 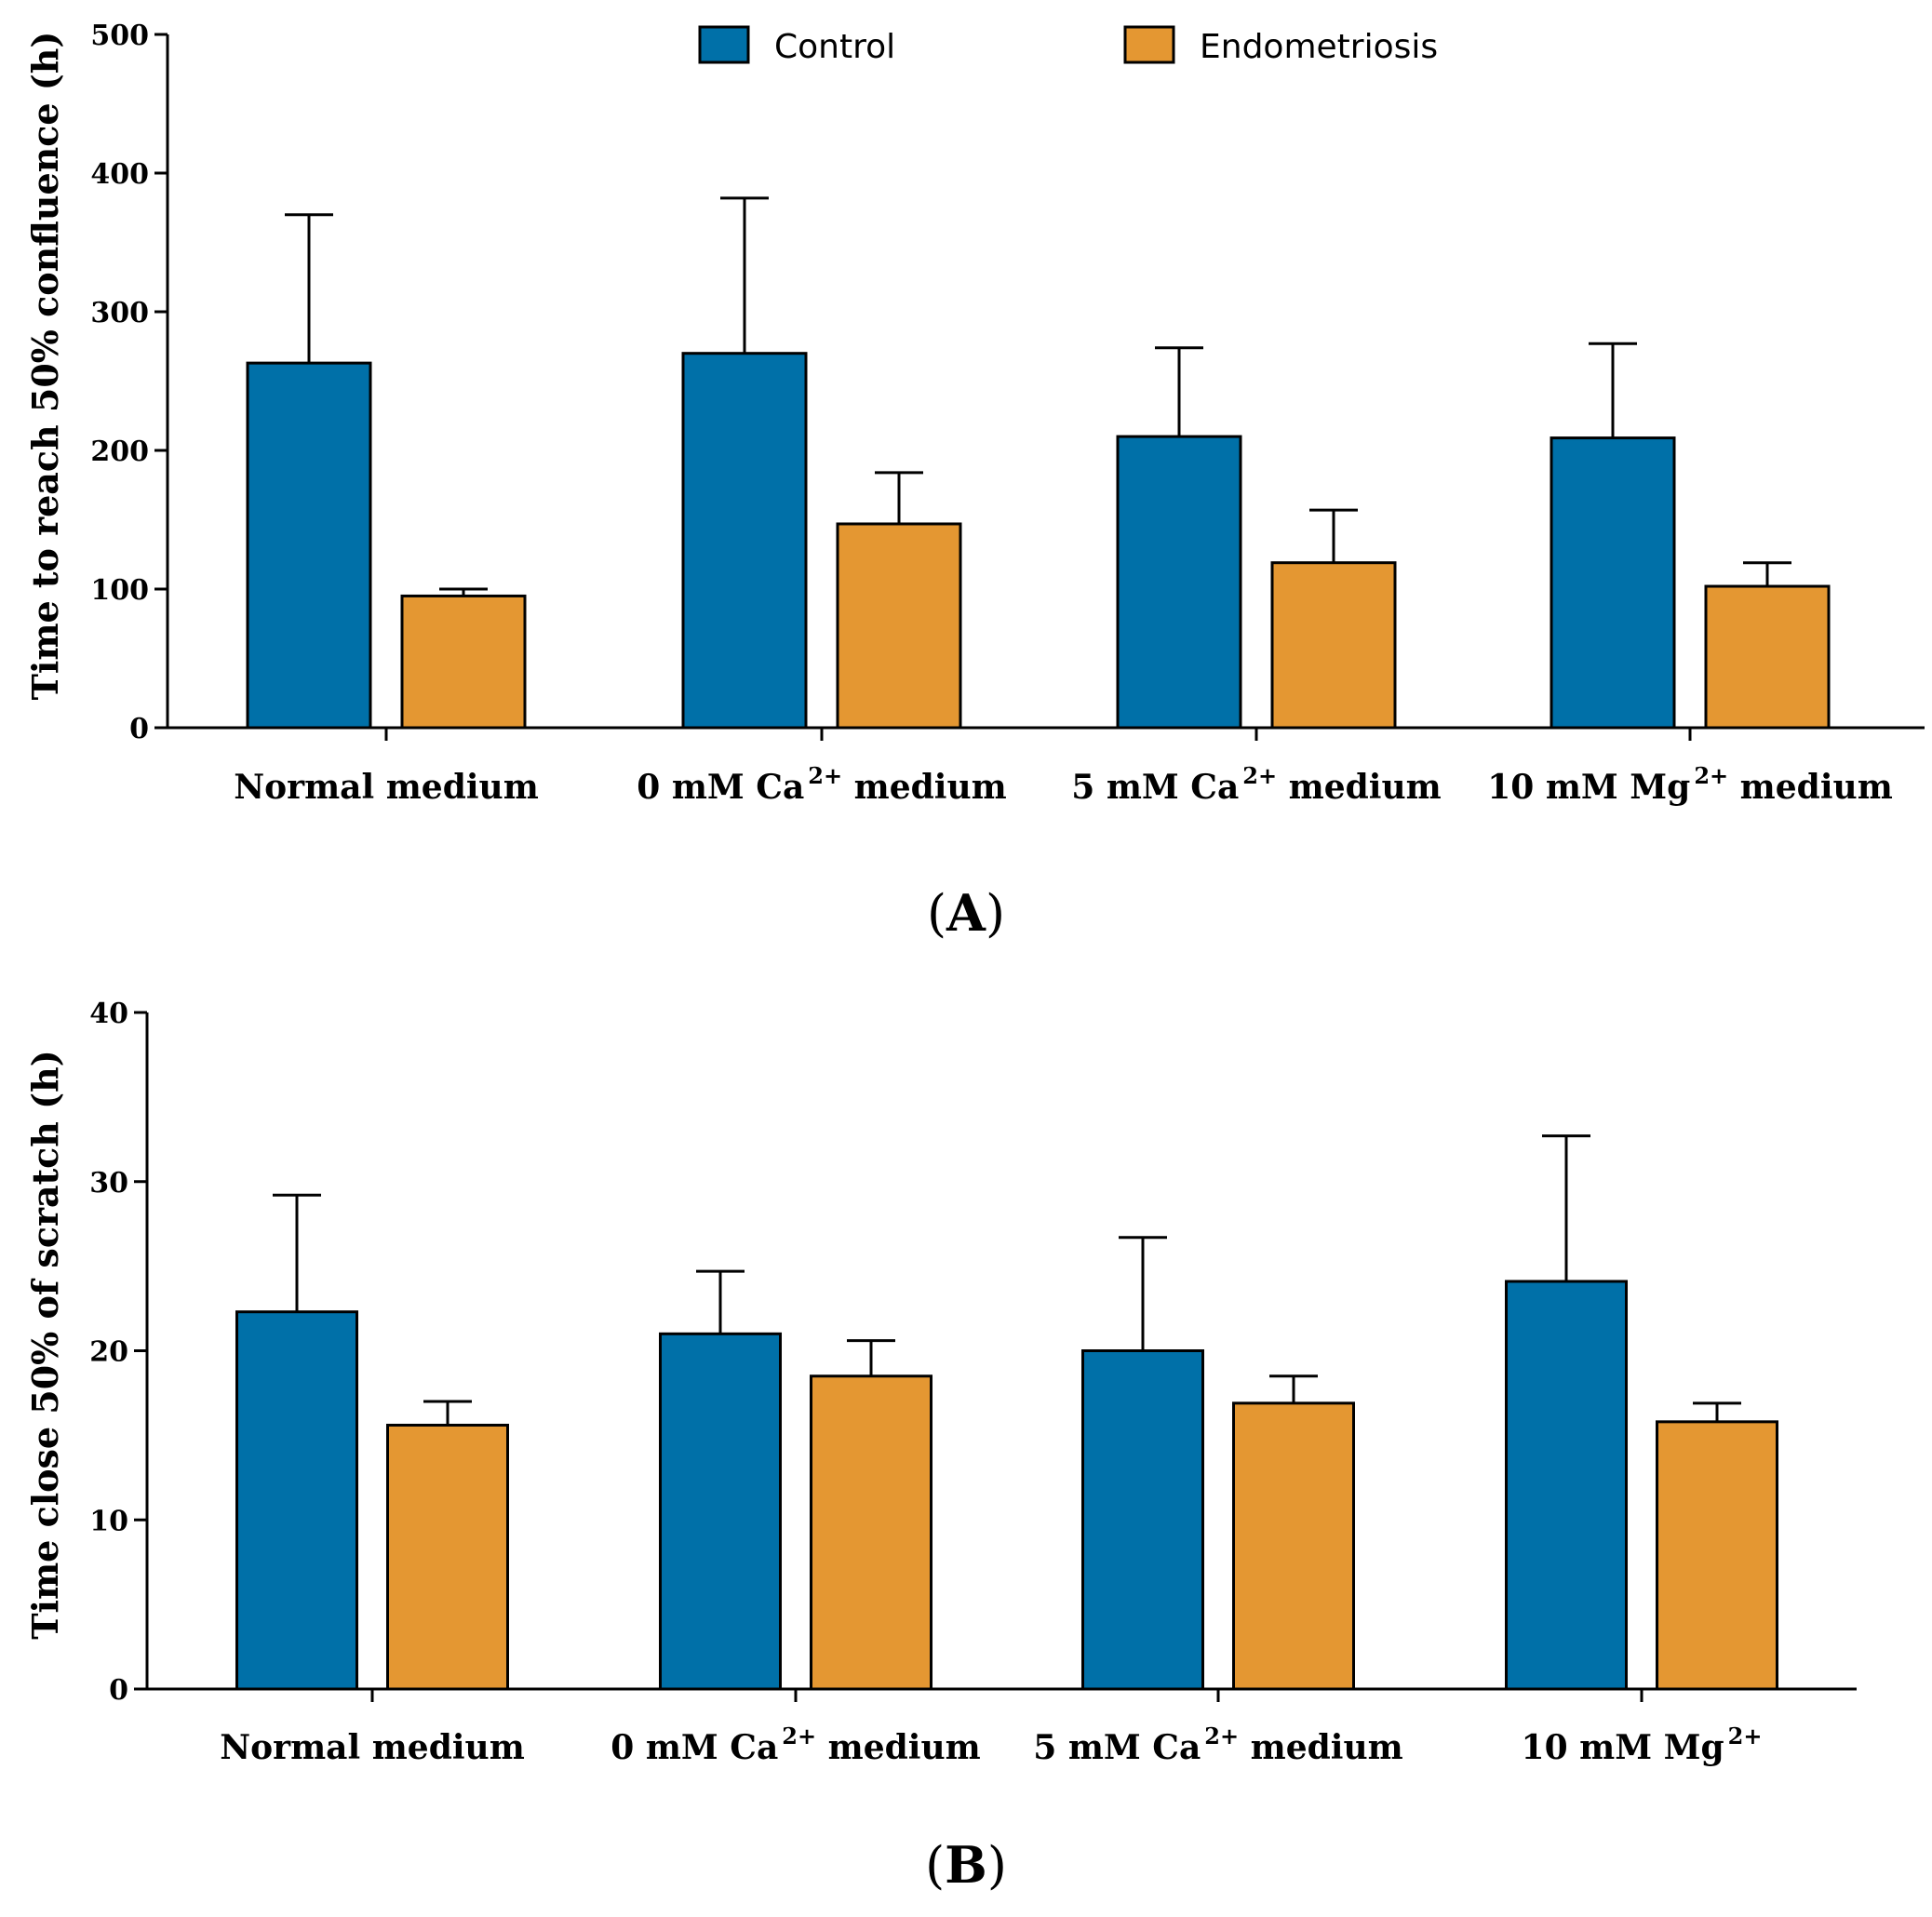 What do you see at coordinates (1690, 784) in the screenshot?
I see `chart-a-category-label-3: 10 mM Mg 2+ medium` at bounding box center [1690, 784].